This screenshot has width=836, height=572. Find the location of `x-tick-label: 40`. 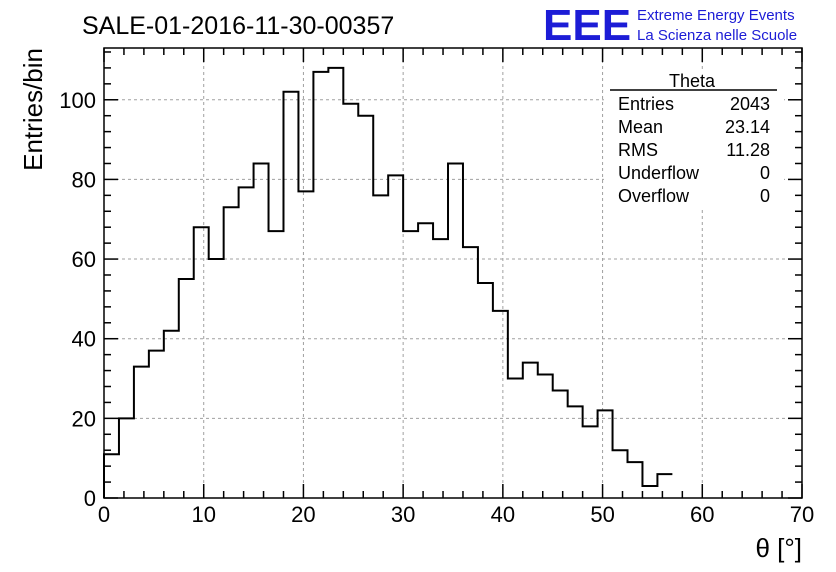

x-tick-label: 40 is located at coordinates (503, 514).